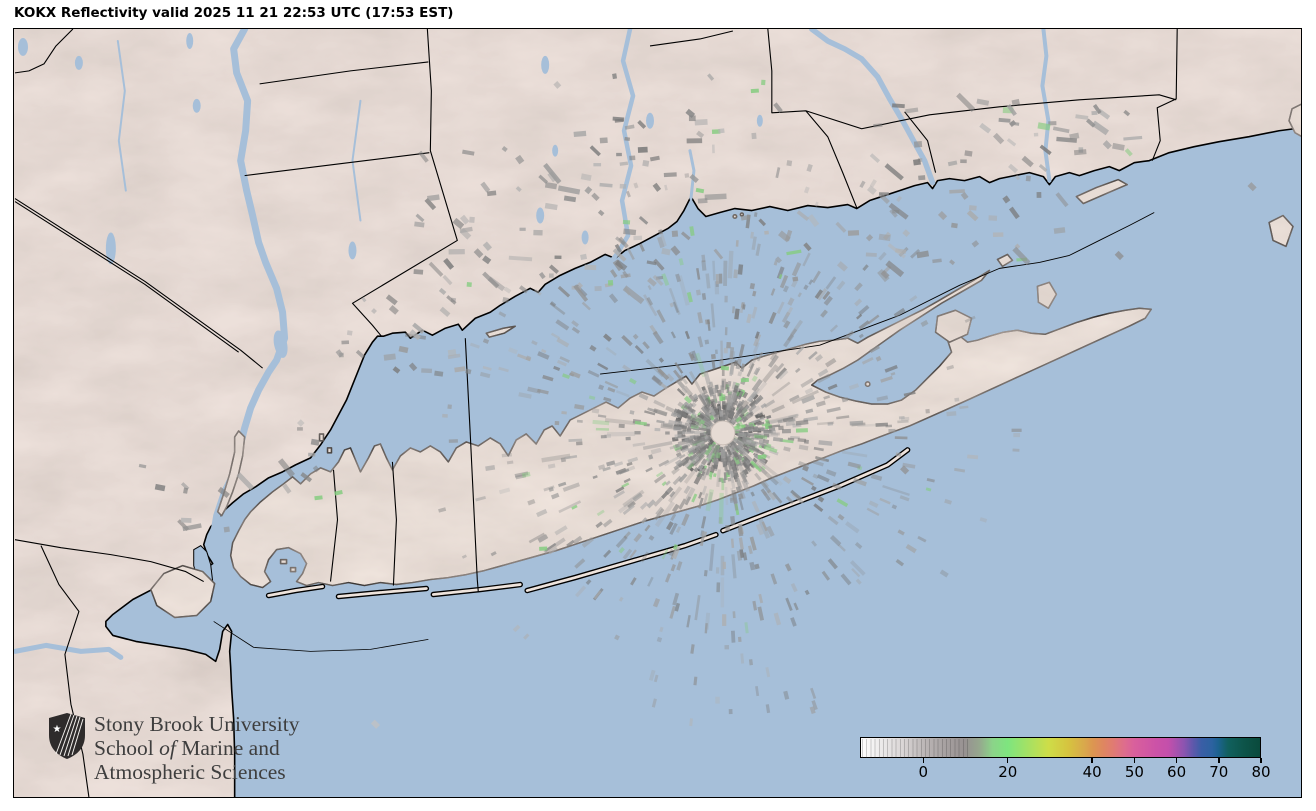 Image resolution: width=1316 pixels, height=811 pixels. I want to click on point-judith, so click(1294, 120).